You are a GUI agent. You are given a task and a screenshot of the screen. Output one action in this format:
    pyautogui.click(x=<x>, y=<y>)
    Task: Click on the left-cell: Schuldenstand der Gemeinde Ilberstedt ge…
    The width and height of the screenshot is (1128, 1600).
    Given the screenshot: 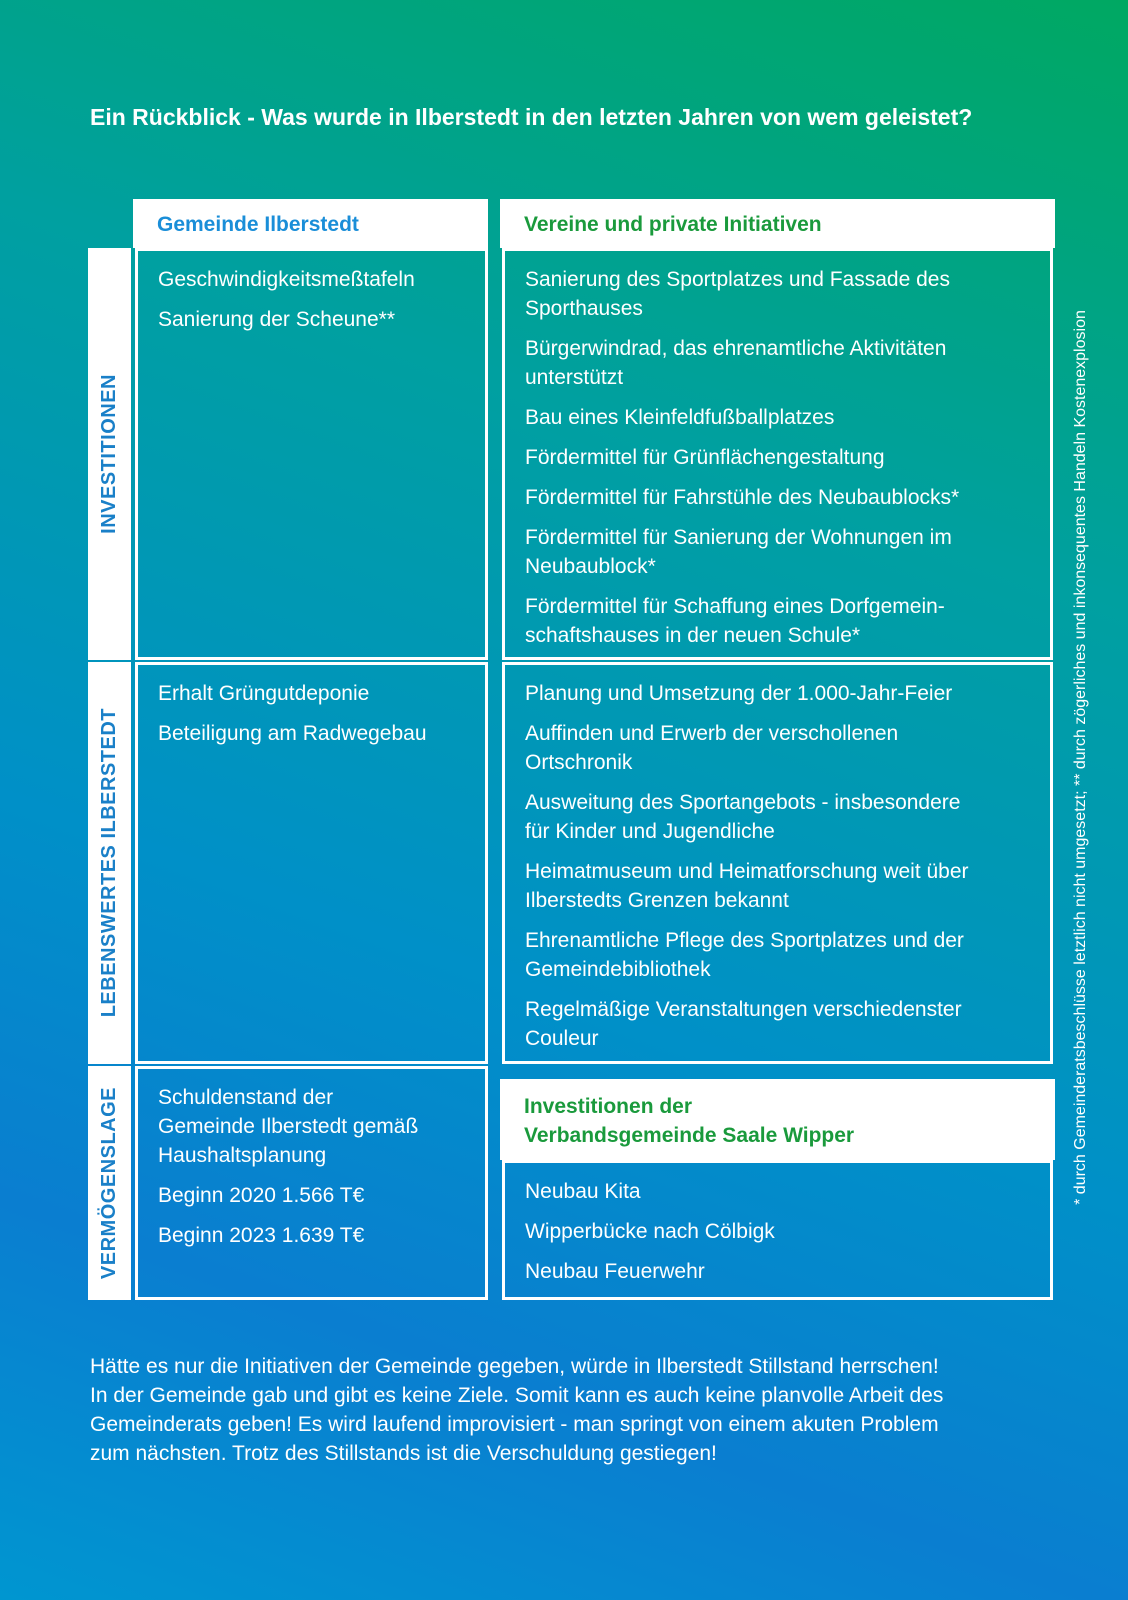 What is the action you would take?
    pyautogui.click(x=311, y=1183)
    